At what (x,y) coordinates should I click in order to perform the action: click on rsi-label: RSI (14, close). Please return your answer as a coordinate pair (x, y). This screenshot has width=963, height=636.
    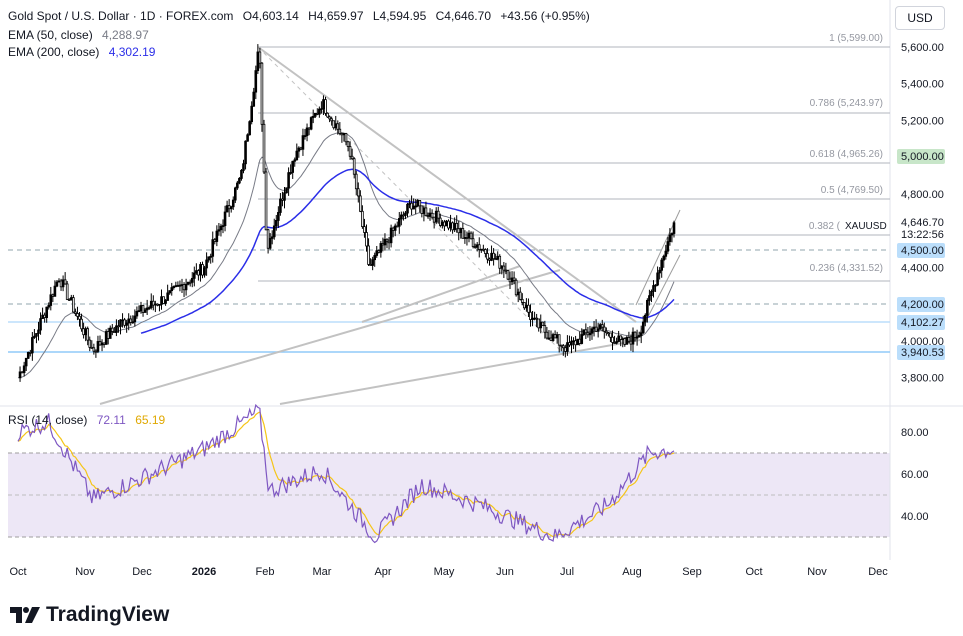
    Looking at the image, I should click on (48, 420).